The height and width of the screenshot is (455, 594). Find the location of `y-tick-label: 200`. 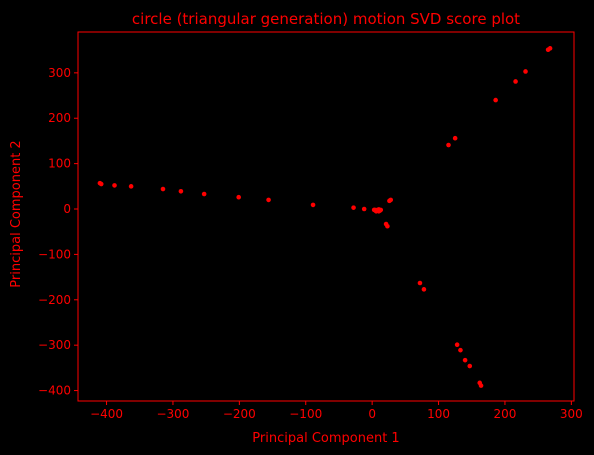

y-tick-label: 200 is located at coordinates (59, 118).